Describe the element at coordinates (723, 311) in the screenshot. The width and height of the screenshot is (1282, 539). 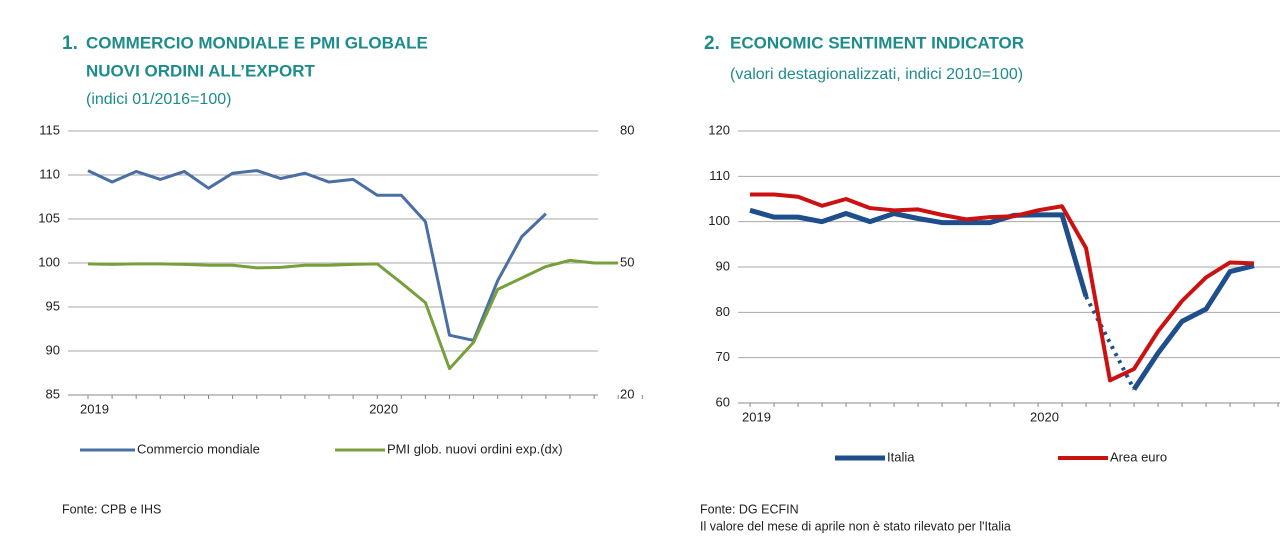
I see `y-tick-label: 80` at that location.